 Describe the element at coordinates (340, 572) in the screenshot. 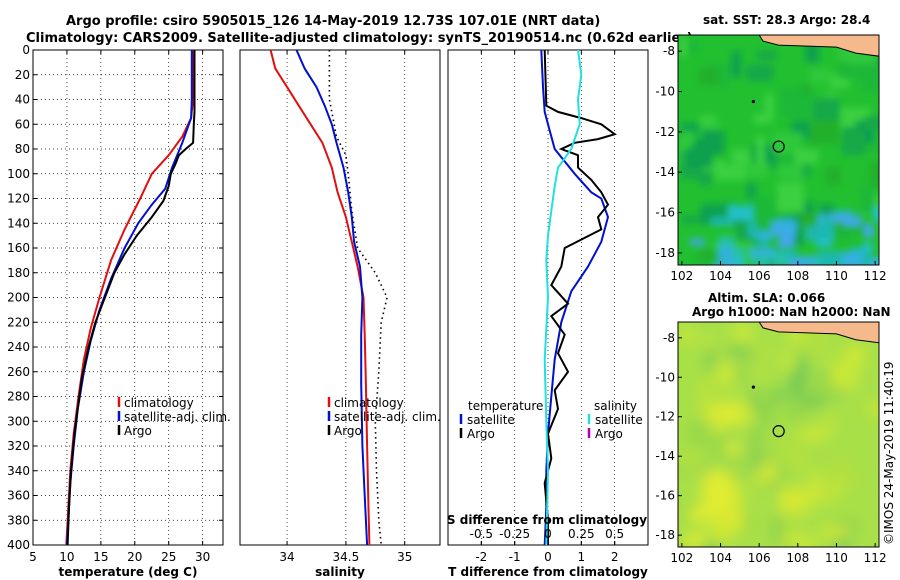

I see `salinity-xlabel: salinity` at that location.